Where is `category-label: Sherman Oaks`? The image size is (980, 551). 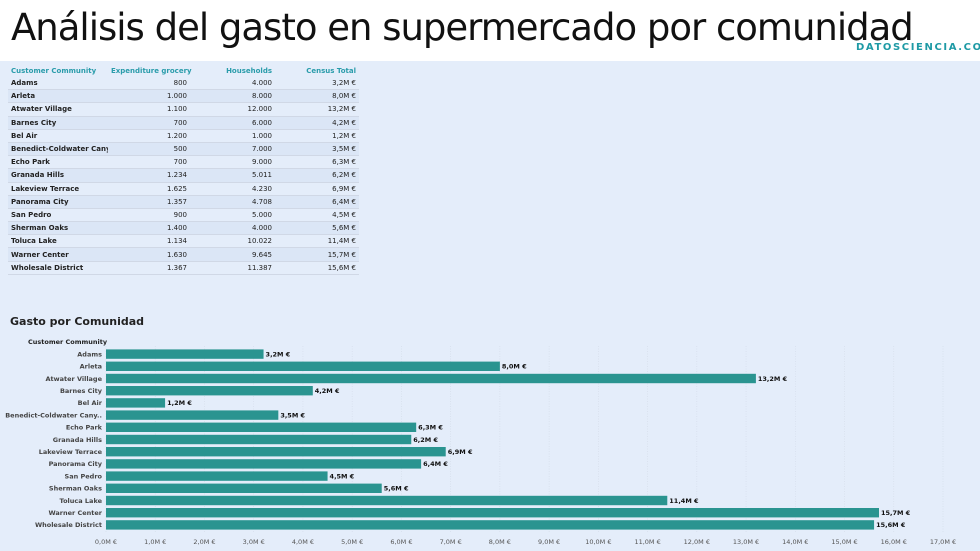
category-label: Sherman Oaks is located at coordinates (75, 489).